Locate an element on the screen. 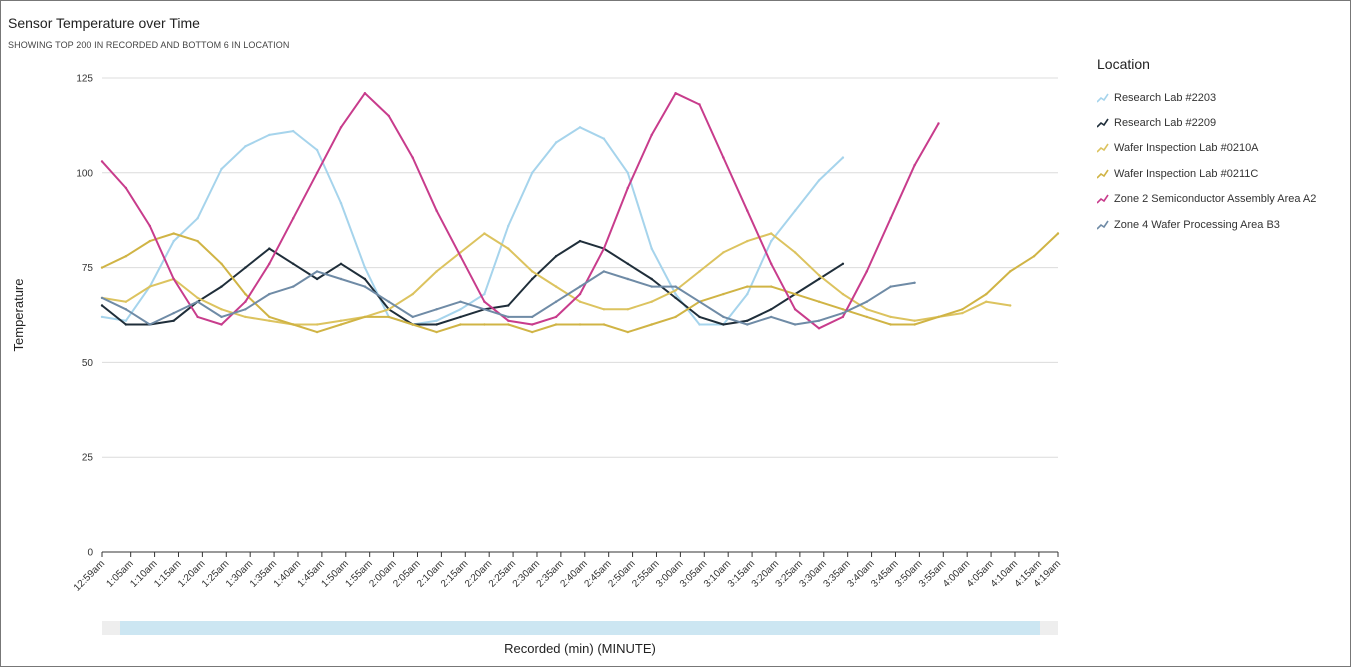 Image resolution: width=1351 pixels, height=667 pixels. series-line is located at coordinates (472, 283).